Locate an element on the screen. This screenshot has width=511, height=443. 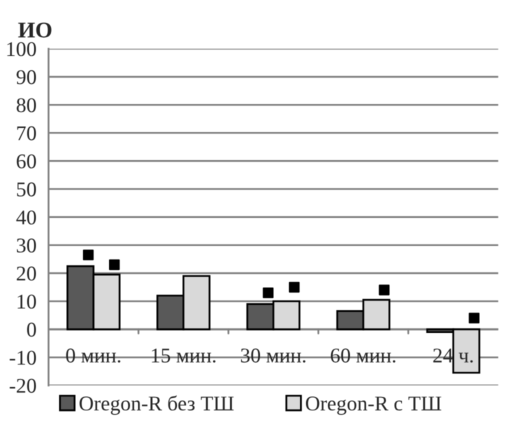
y-tick-label: 70 is located at coordinates (26, 133).